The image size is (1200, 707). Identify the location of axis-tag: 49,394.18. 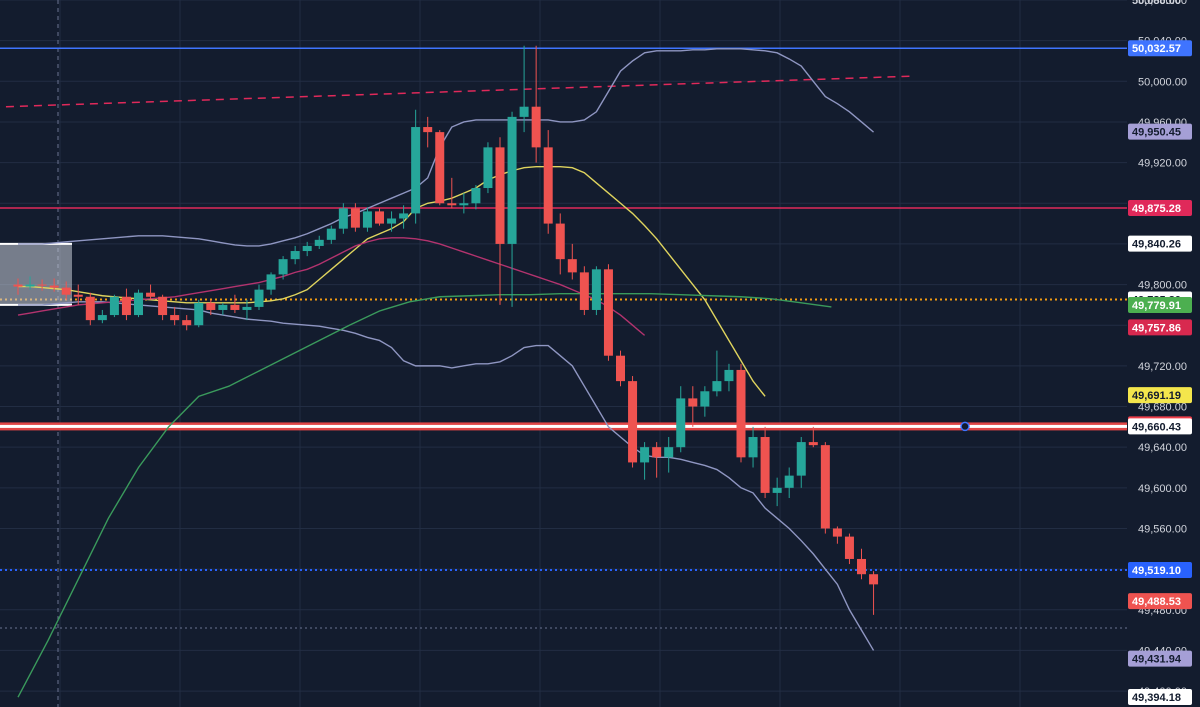
(1160, 697).